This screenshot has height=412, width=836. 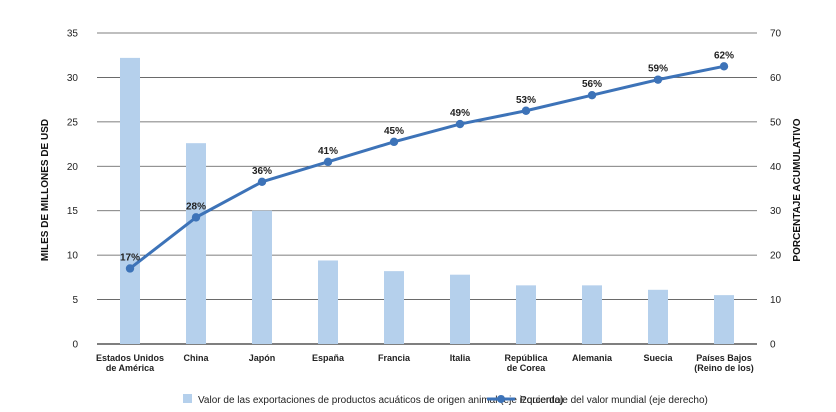 I want to click on y-left-tick-label: 15, so click(x=73, y=211).